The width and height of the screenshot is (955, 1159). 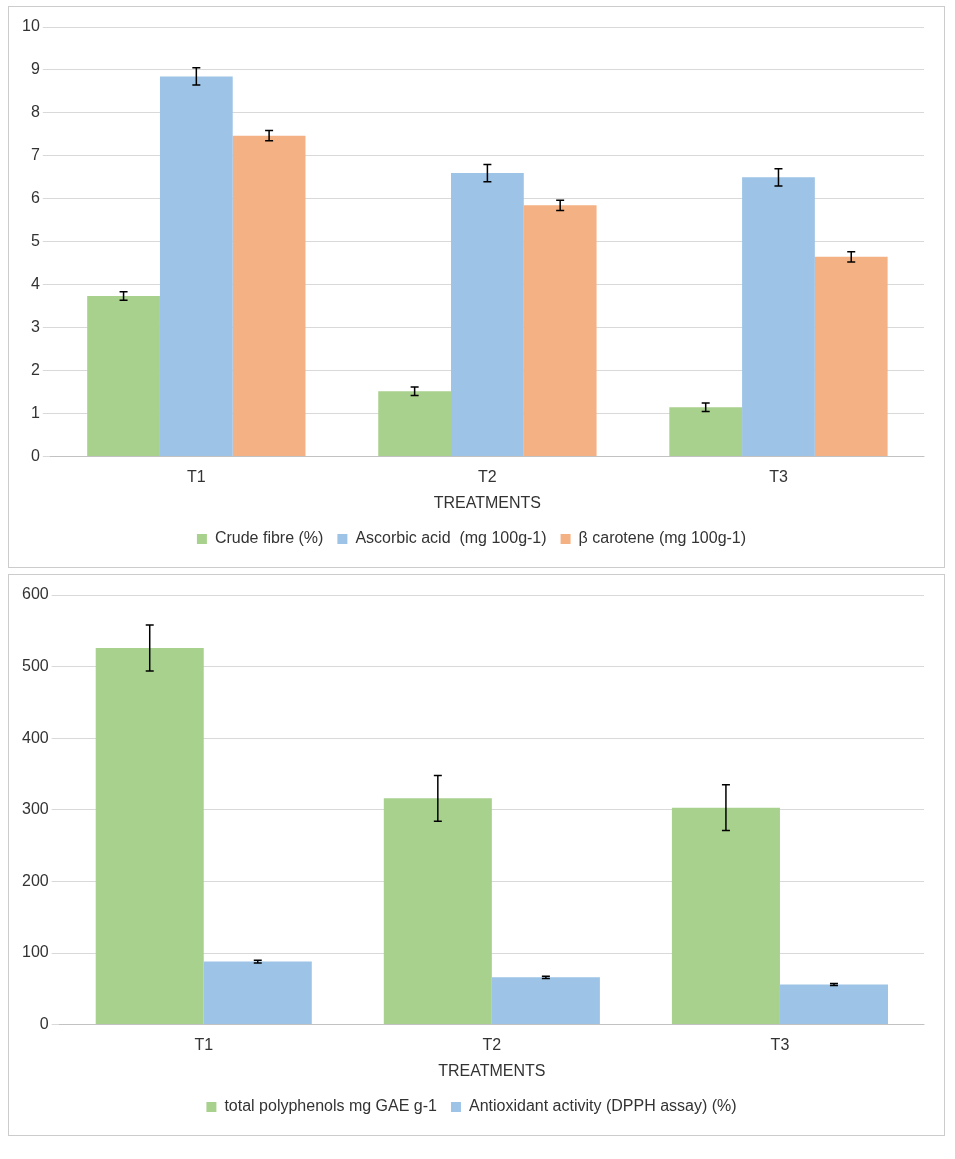 I want to click on y-tick-label: 400, so click(x=35, y=737).